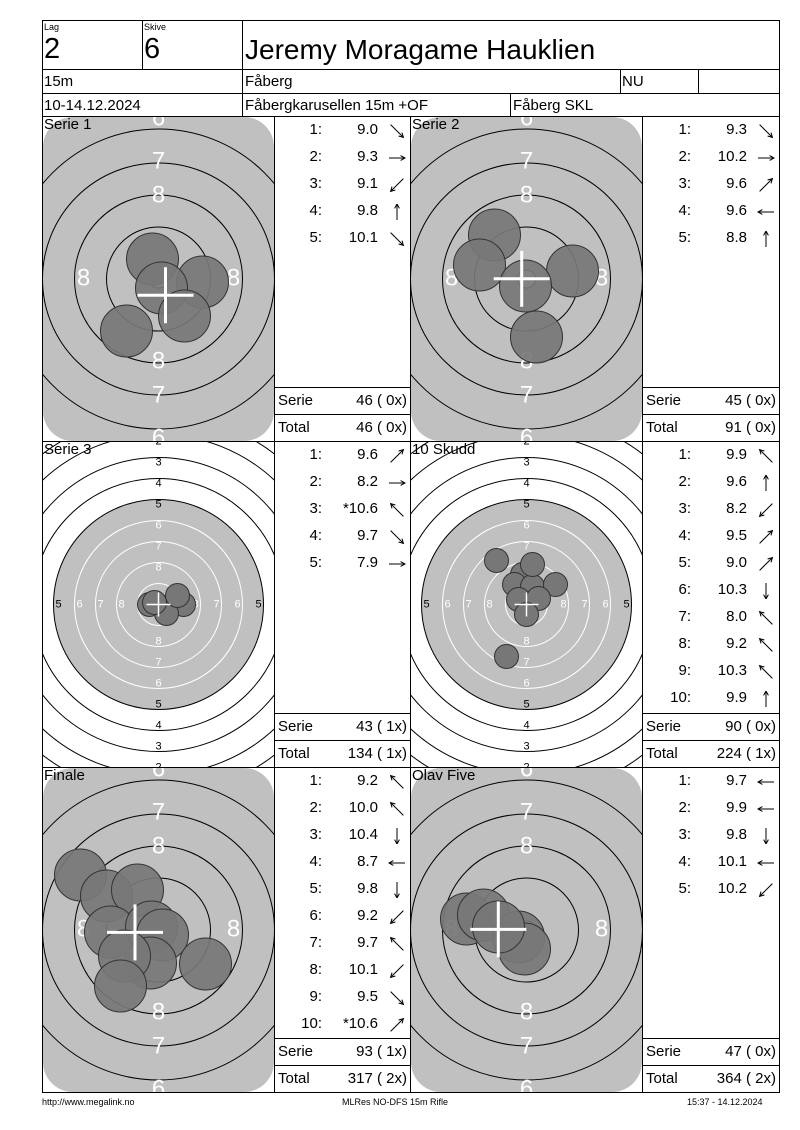 Image resolution: width=800 pixels, height=1130 pixels. What do you see at coordinates (158, 604) in the screenshot?
I see `target-serie-3: 3344556677885566778822` at bounding box center [158, 604].